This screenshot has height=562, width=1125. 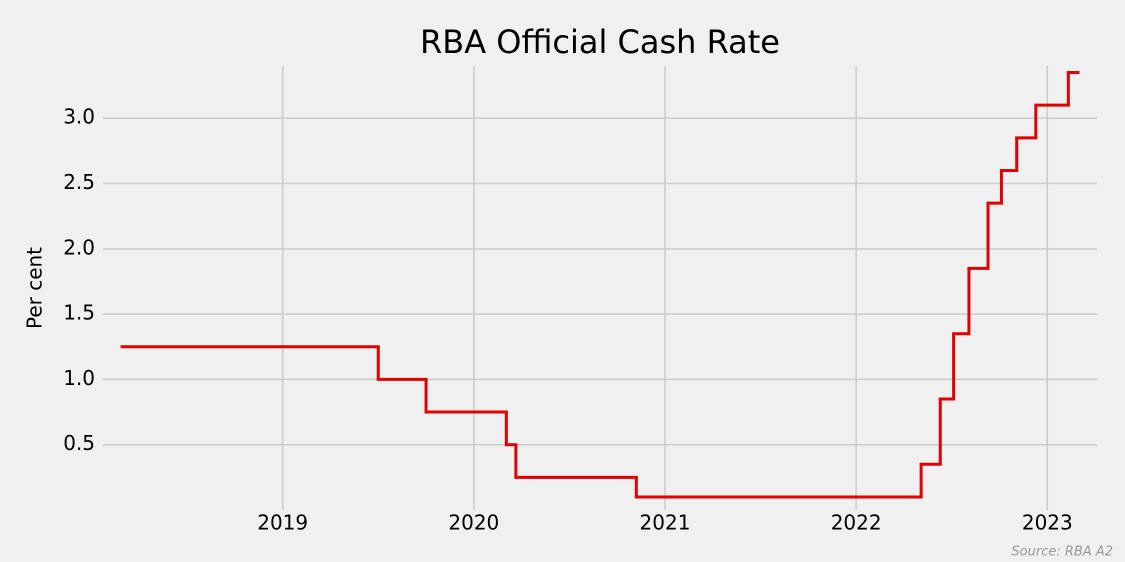 What do you see at coordinates (665, 523) in the screenshot?
I see `x-tick-label: 2021` at bounding box center [665, 523].